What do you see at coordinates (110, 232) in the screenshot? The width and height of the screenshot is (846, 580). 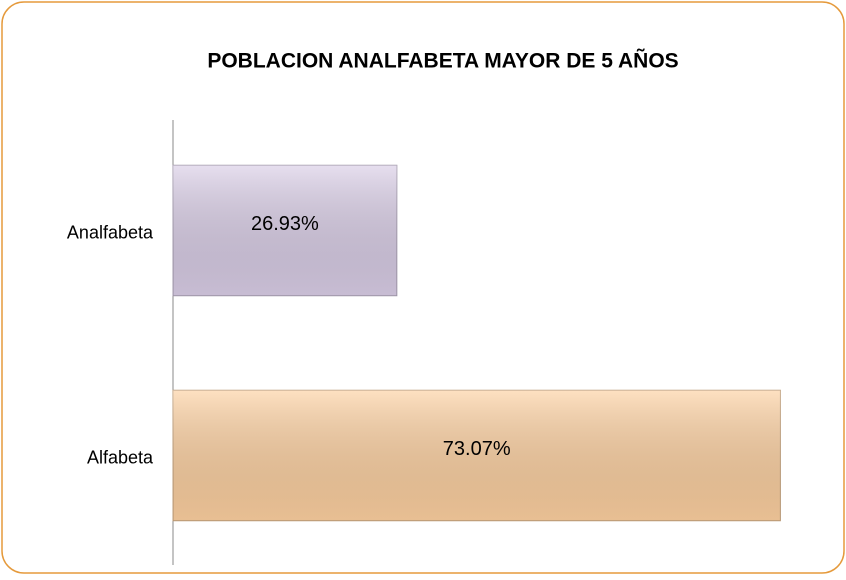 I see `y-tick-label: Analfabeta` at bounding box center [110, 232].